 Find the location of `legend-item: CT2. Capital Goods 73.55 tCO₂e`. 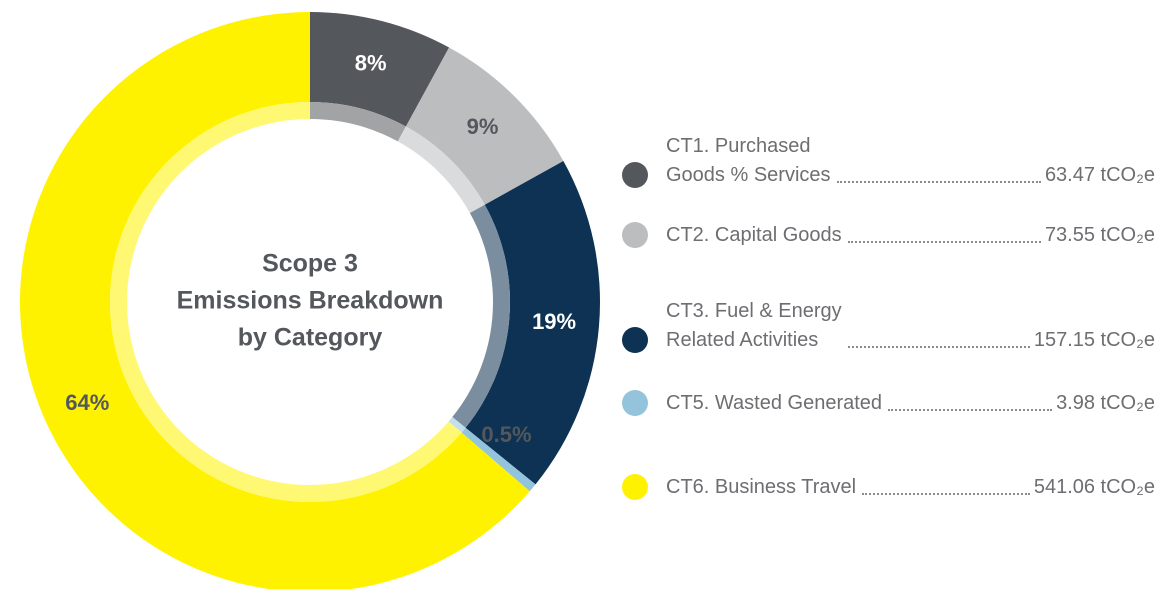

legend-item: CT2. Capital Goods 73.55 tCO₂e is located at coordinates (888, 235).